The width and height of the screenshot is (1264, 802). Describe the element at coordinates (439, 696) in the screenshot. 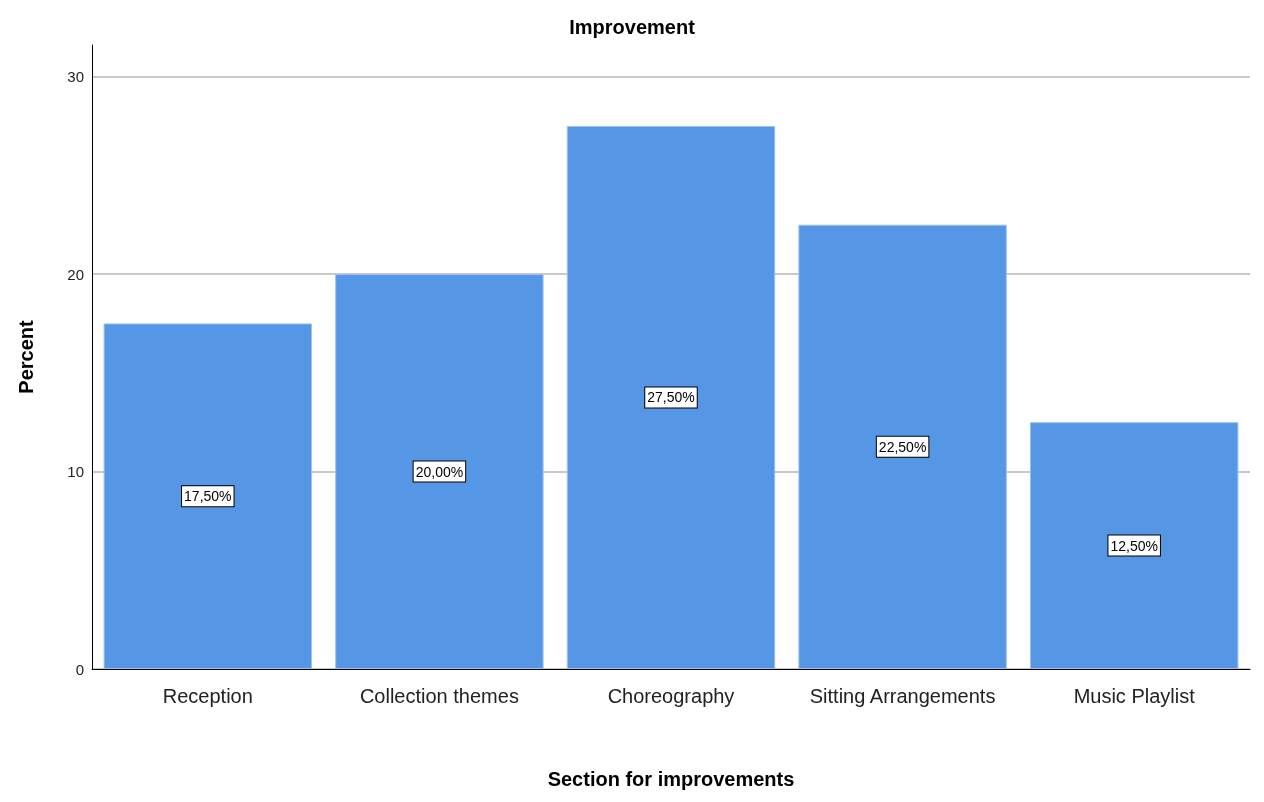

I see `x-tick-label: Collection themes` at that location.